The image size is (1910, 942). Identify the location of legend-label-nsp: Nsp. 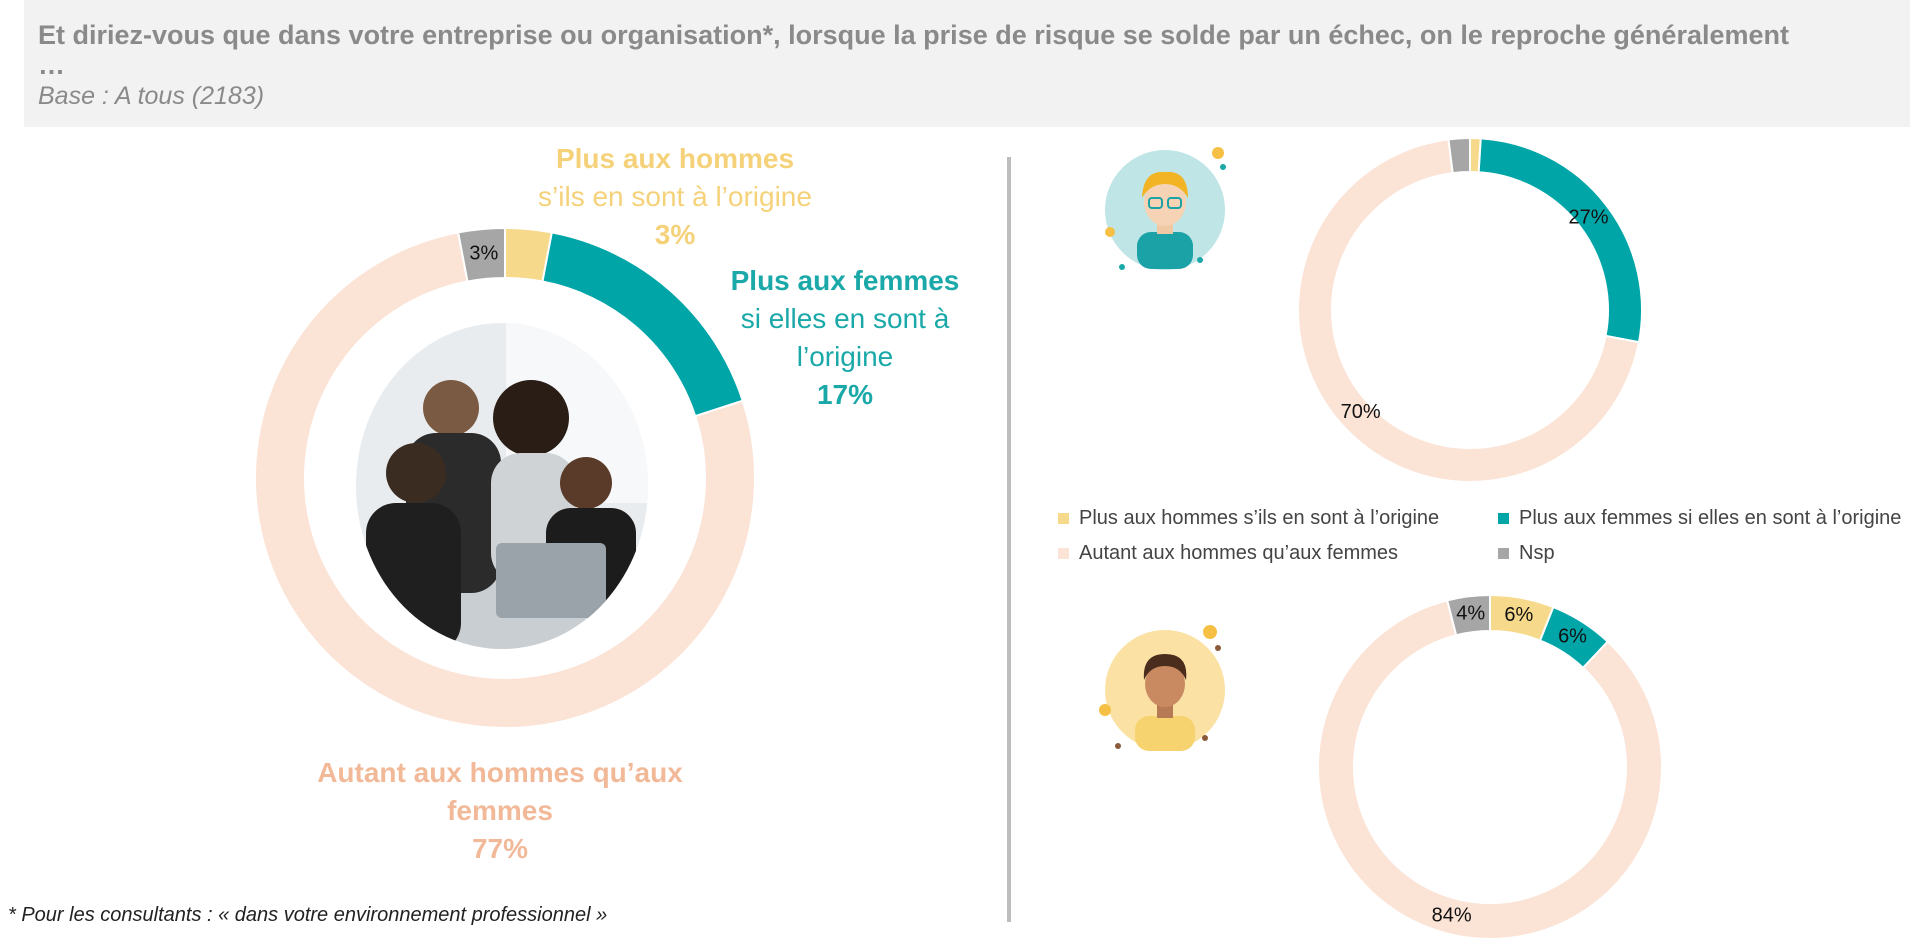
(1537, 553).